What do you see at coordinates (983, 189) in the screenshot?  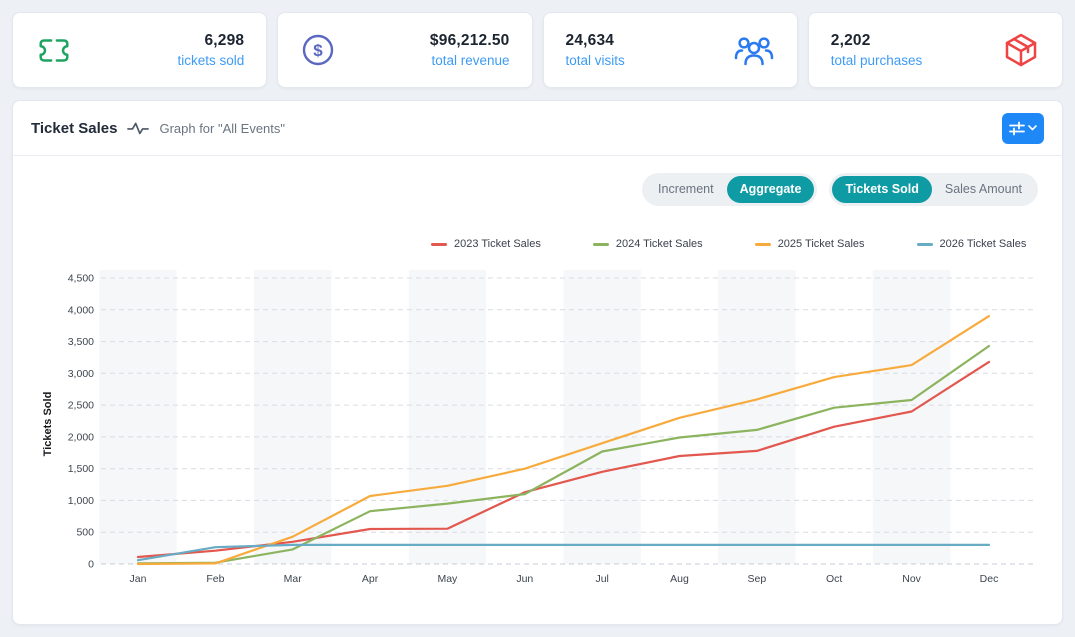 I see `toggle-option-sales-amount: Sales Amount` at bounding box center [983, 189].